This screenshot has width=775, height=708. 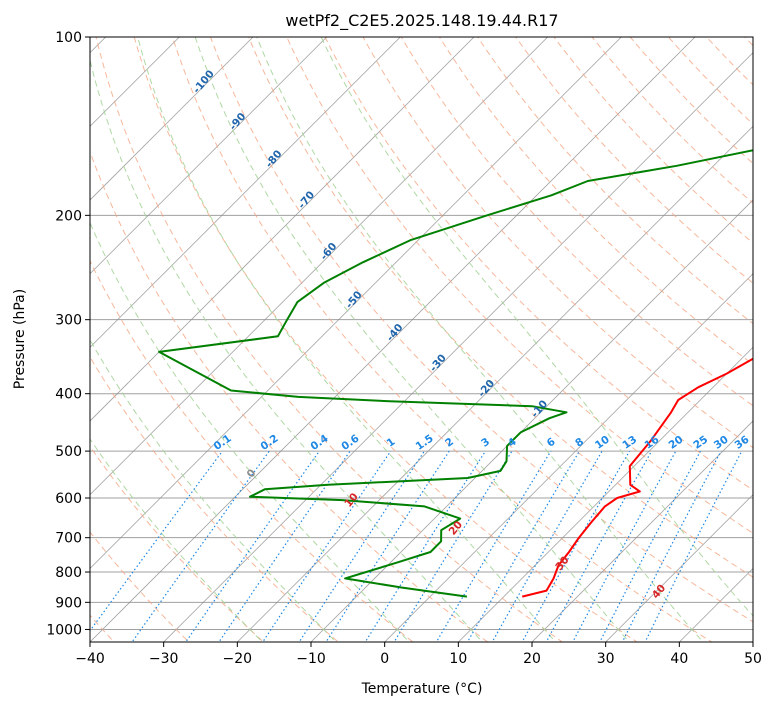 What do you see at coordinates (68, 395) in the screenshot?
I see `y-tick-label: 400` at bounding box center [68, 395].